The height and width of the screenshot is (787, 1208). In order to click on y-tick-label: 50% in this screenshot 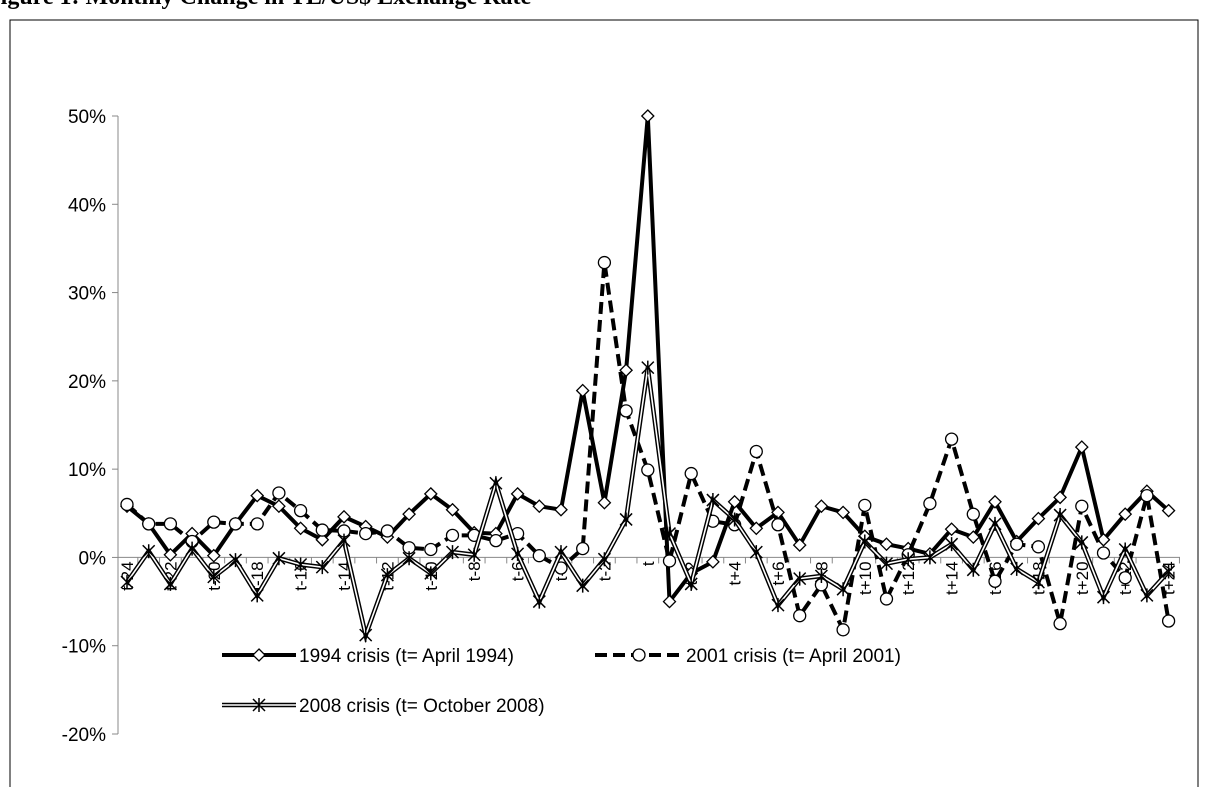, I will do `click(87, 117)`.